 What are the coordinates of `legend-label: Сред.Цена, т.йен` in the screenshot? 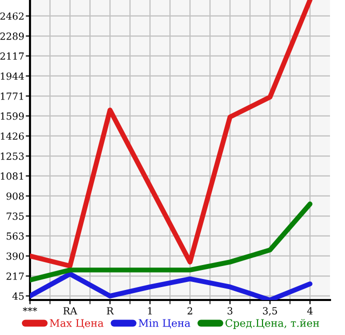 It's located at (273, 324).